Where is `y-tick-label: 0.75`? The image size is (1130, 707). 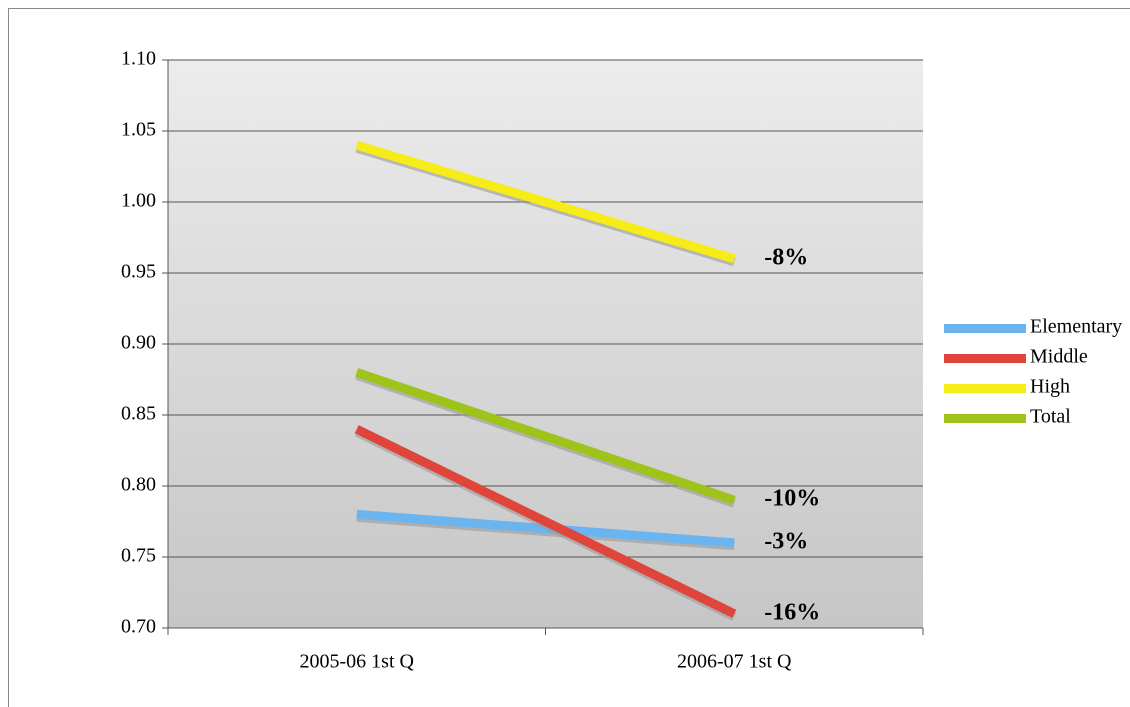 y-tick-label: 0.75 is located at coordinates (138, 556).